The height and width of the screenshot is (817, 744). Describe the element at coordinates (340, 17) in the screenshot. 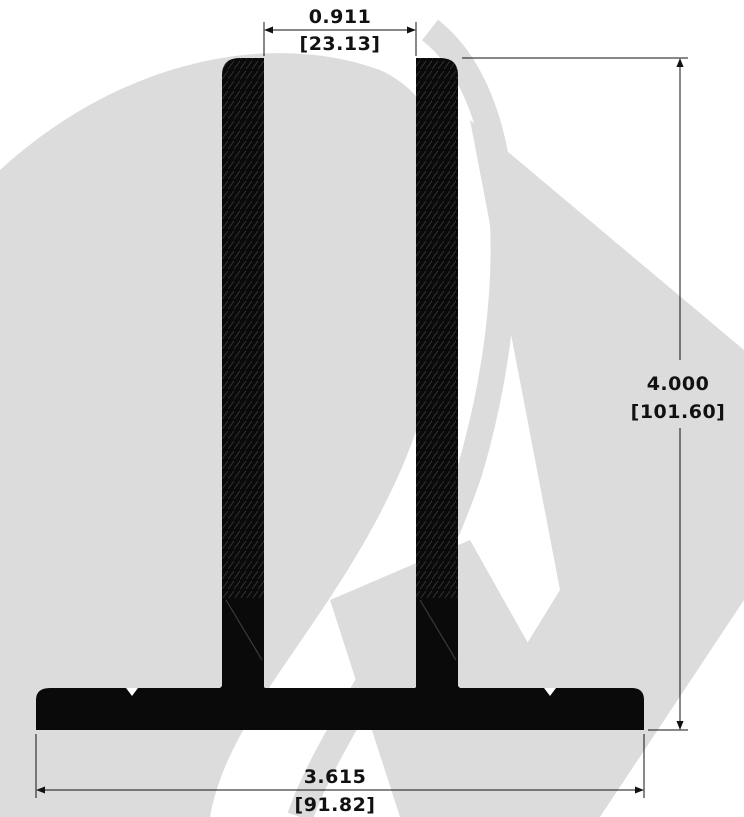

I see `gap-inch-label: 0.911` at that location.